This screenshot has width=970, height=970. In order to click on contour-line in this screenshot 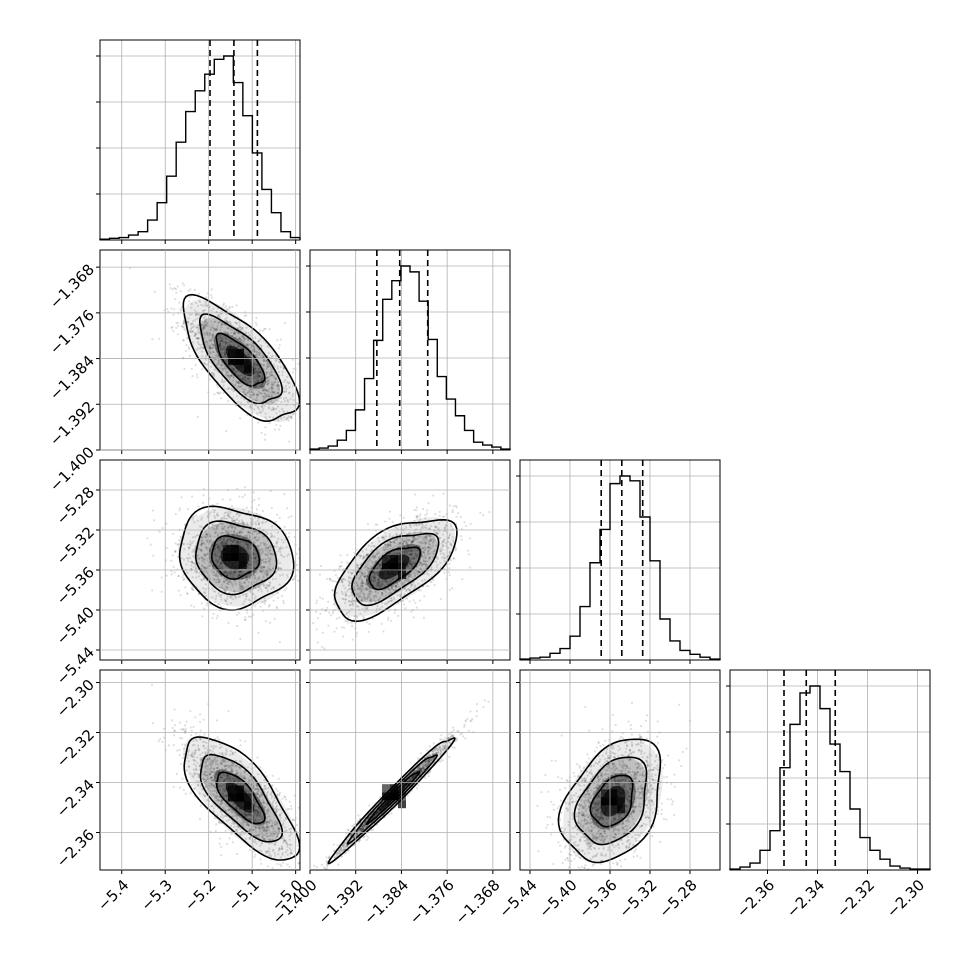, I will do `click(395, 568)`.